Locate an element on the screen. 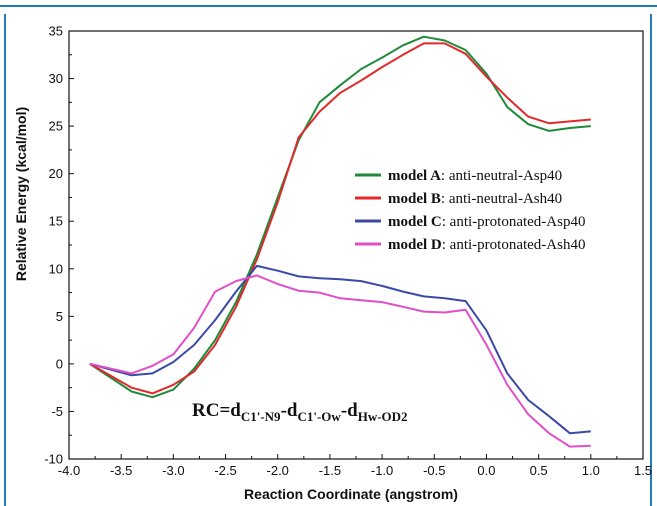 This screenshot has height=506, width=657. legend-entry-model-d: model D: anti-protonated-Ash40 is located at coordinates (486, 245).